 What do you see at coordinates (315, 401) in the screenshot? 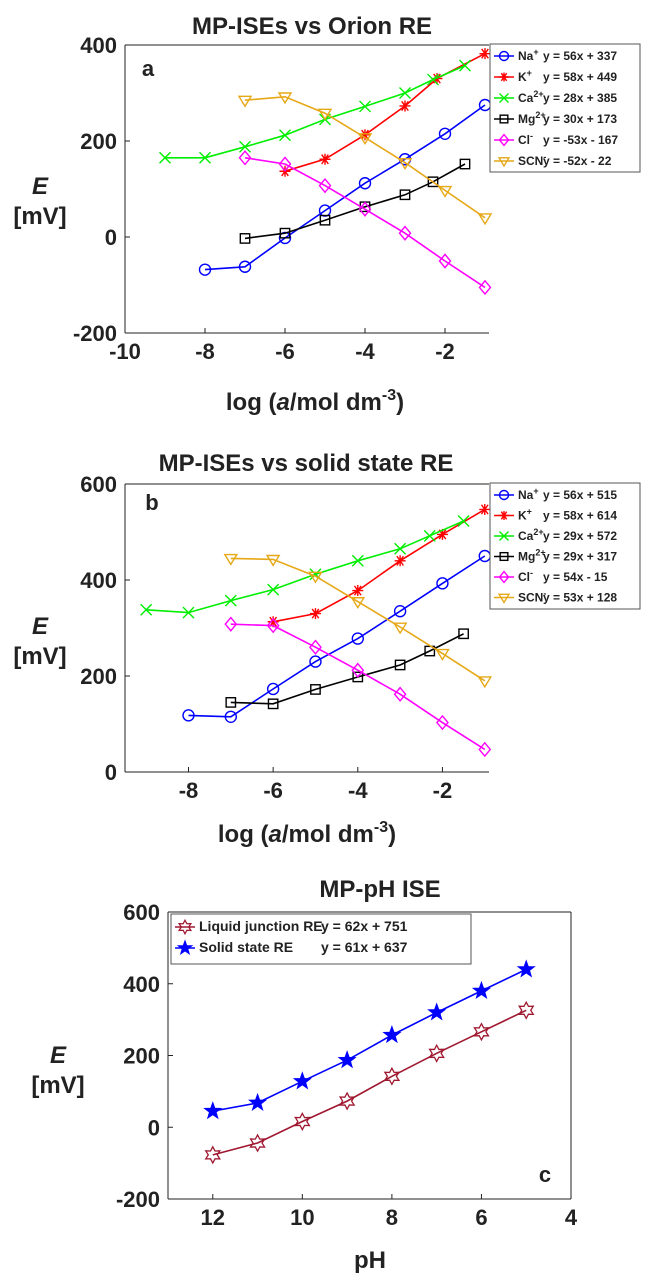
I see `x-axis-label: log (a/mol dm-3)` at bounding box center [315, 401].